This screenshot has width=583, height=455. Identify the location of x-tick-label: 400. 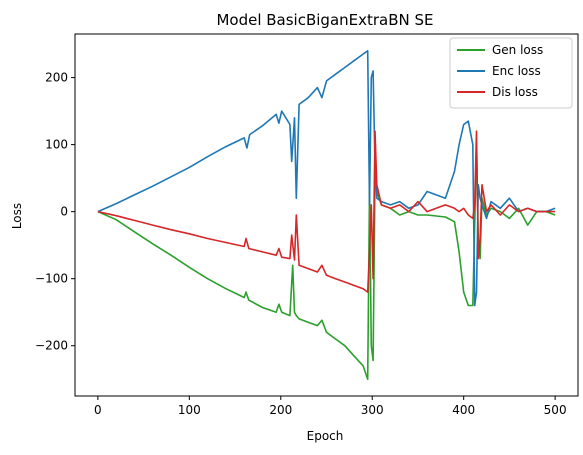
(463, 410).